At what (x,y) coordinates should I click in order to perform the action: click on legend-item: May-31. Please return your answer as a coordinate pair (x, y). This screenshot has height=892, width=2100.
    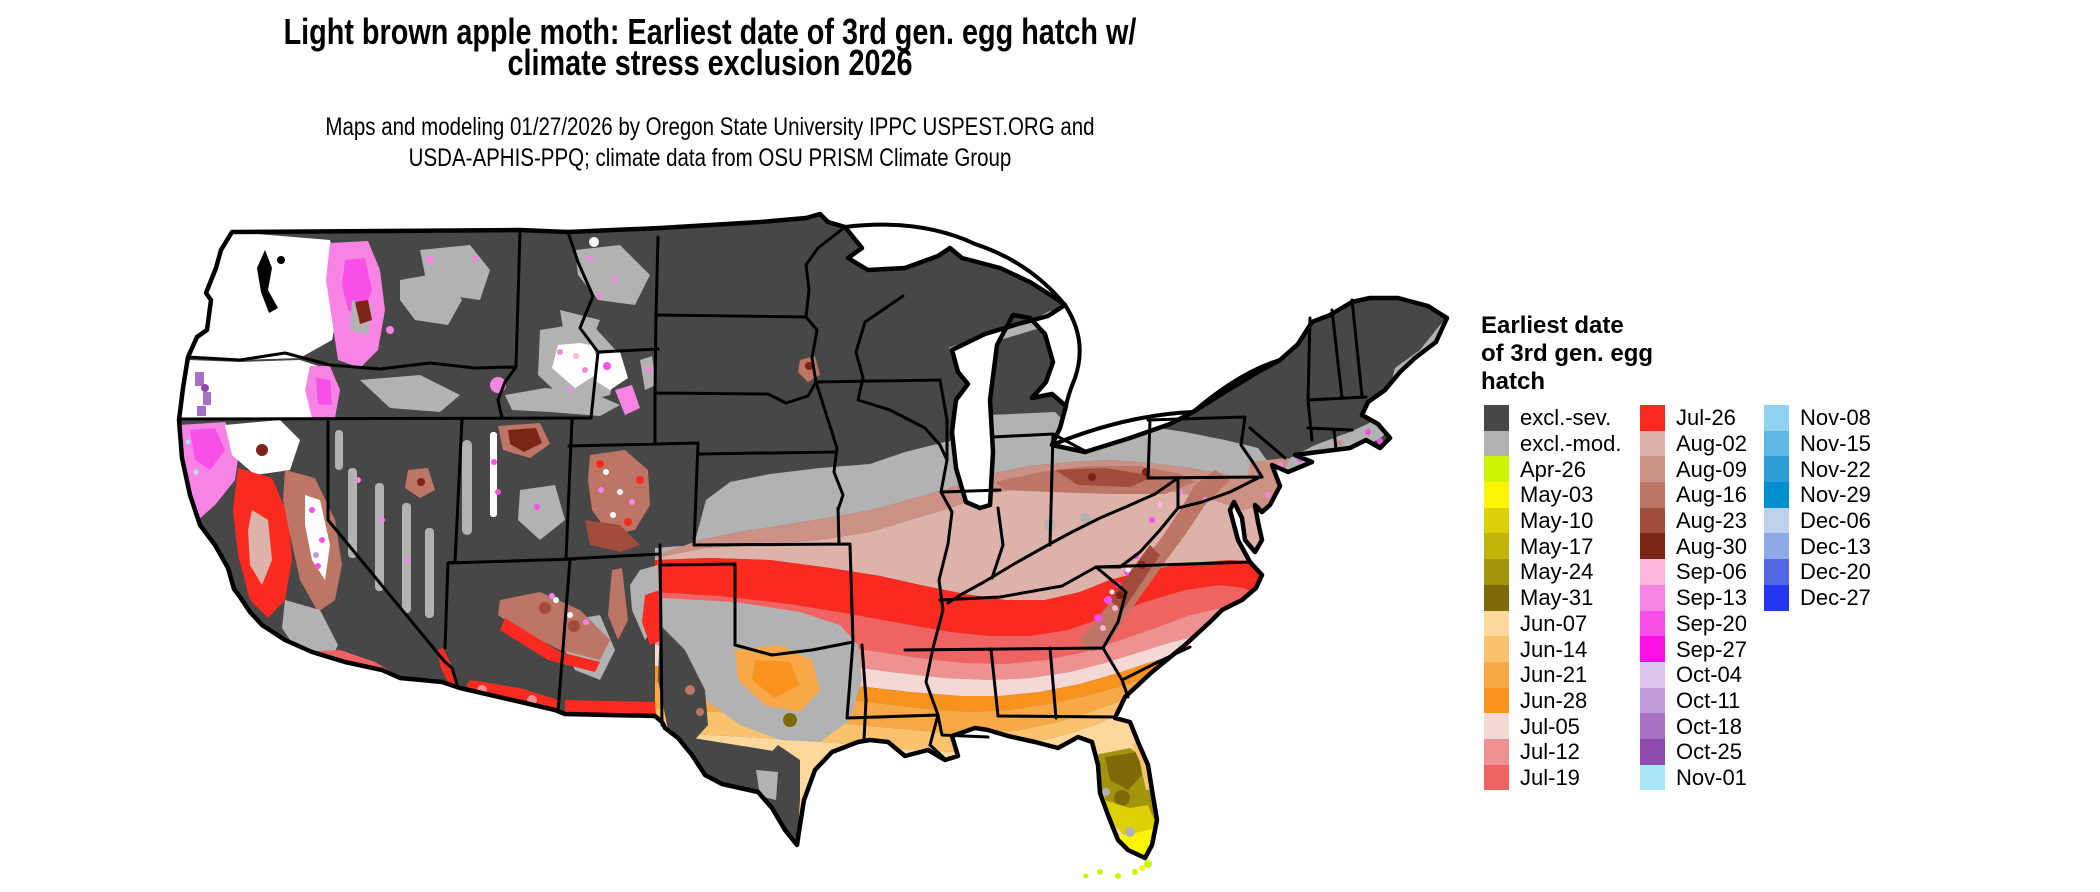
    Looking at the image, I should click on (1552, 597).